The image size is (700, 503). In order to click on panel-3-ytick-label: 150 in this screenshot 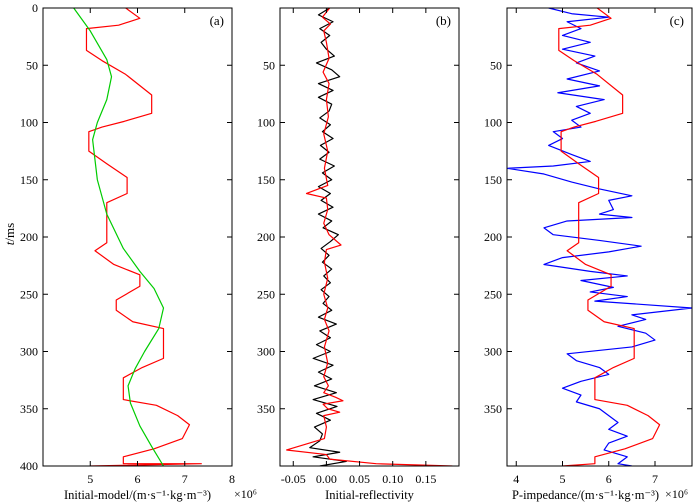, I will do `click(493, 180)`.